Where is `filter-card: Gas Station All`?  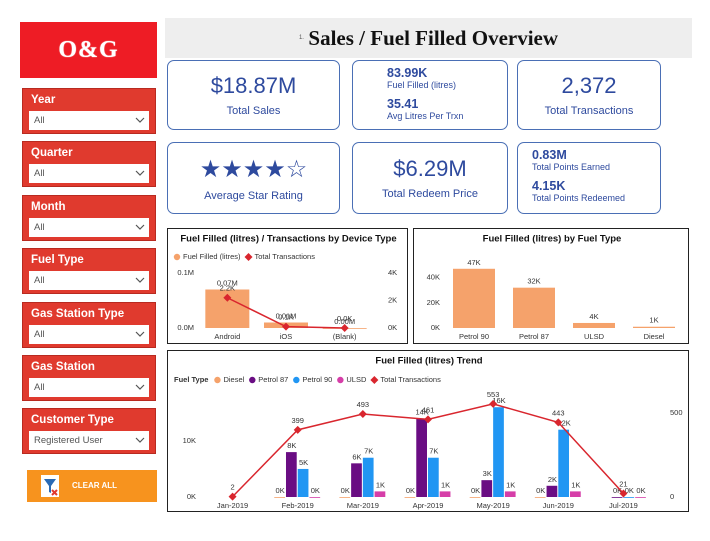 filter-card: Gas Station All is located at coordinates (89, 378).